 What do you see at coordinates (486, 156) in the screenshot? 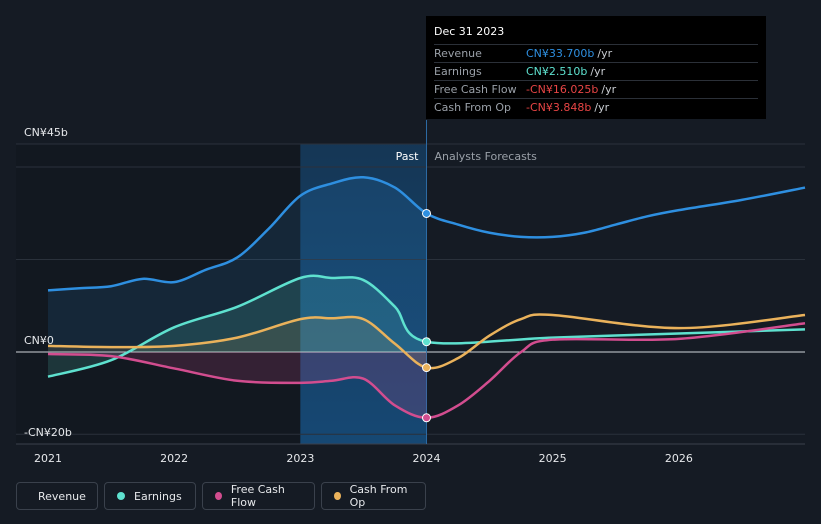
I see `forecast-label: Analysts Forecasts` at bounding box center [486, 156].